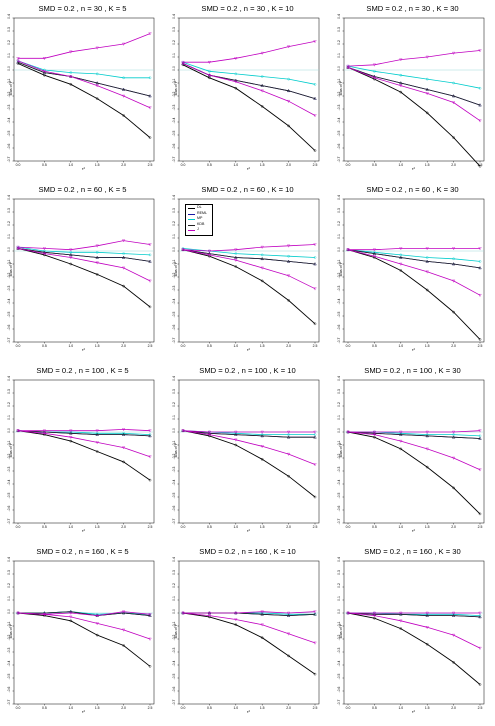 The image size is (495, 726). What do you see at coordinates (174, 611) in the screenshot?
I see `y-tick-label: 0.0` at bounding box center [174, 611].